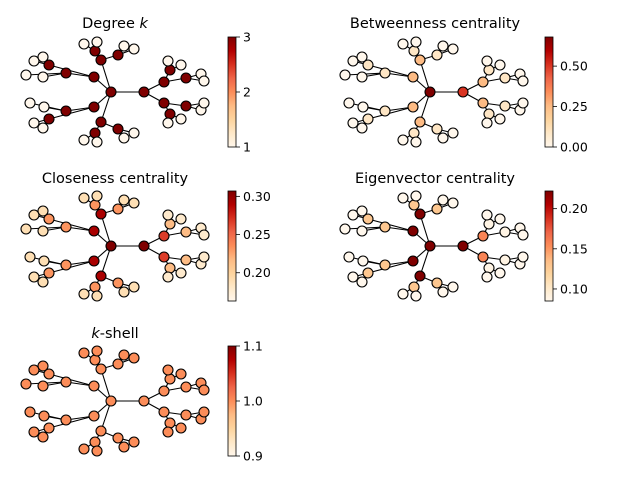 The height and width of the screenshot is (480, 640). I want to click on panel-3: Closeness centrality 0.20 0.25 0.30, so click(145, 236).